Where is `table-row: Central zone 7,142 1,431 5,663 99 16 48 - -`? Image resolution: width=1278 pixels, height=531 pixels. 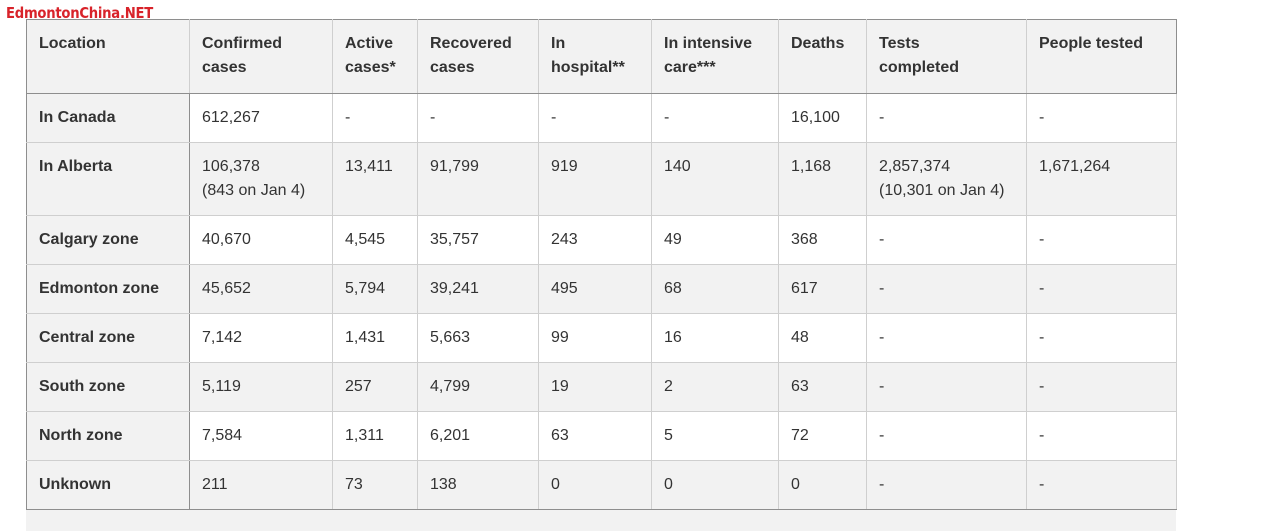 table-row: Central zone 7,142 1,431 5,663 99 16 48 - - is located at coordinates (601, 338).